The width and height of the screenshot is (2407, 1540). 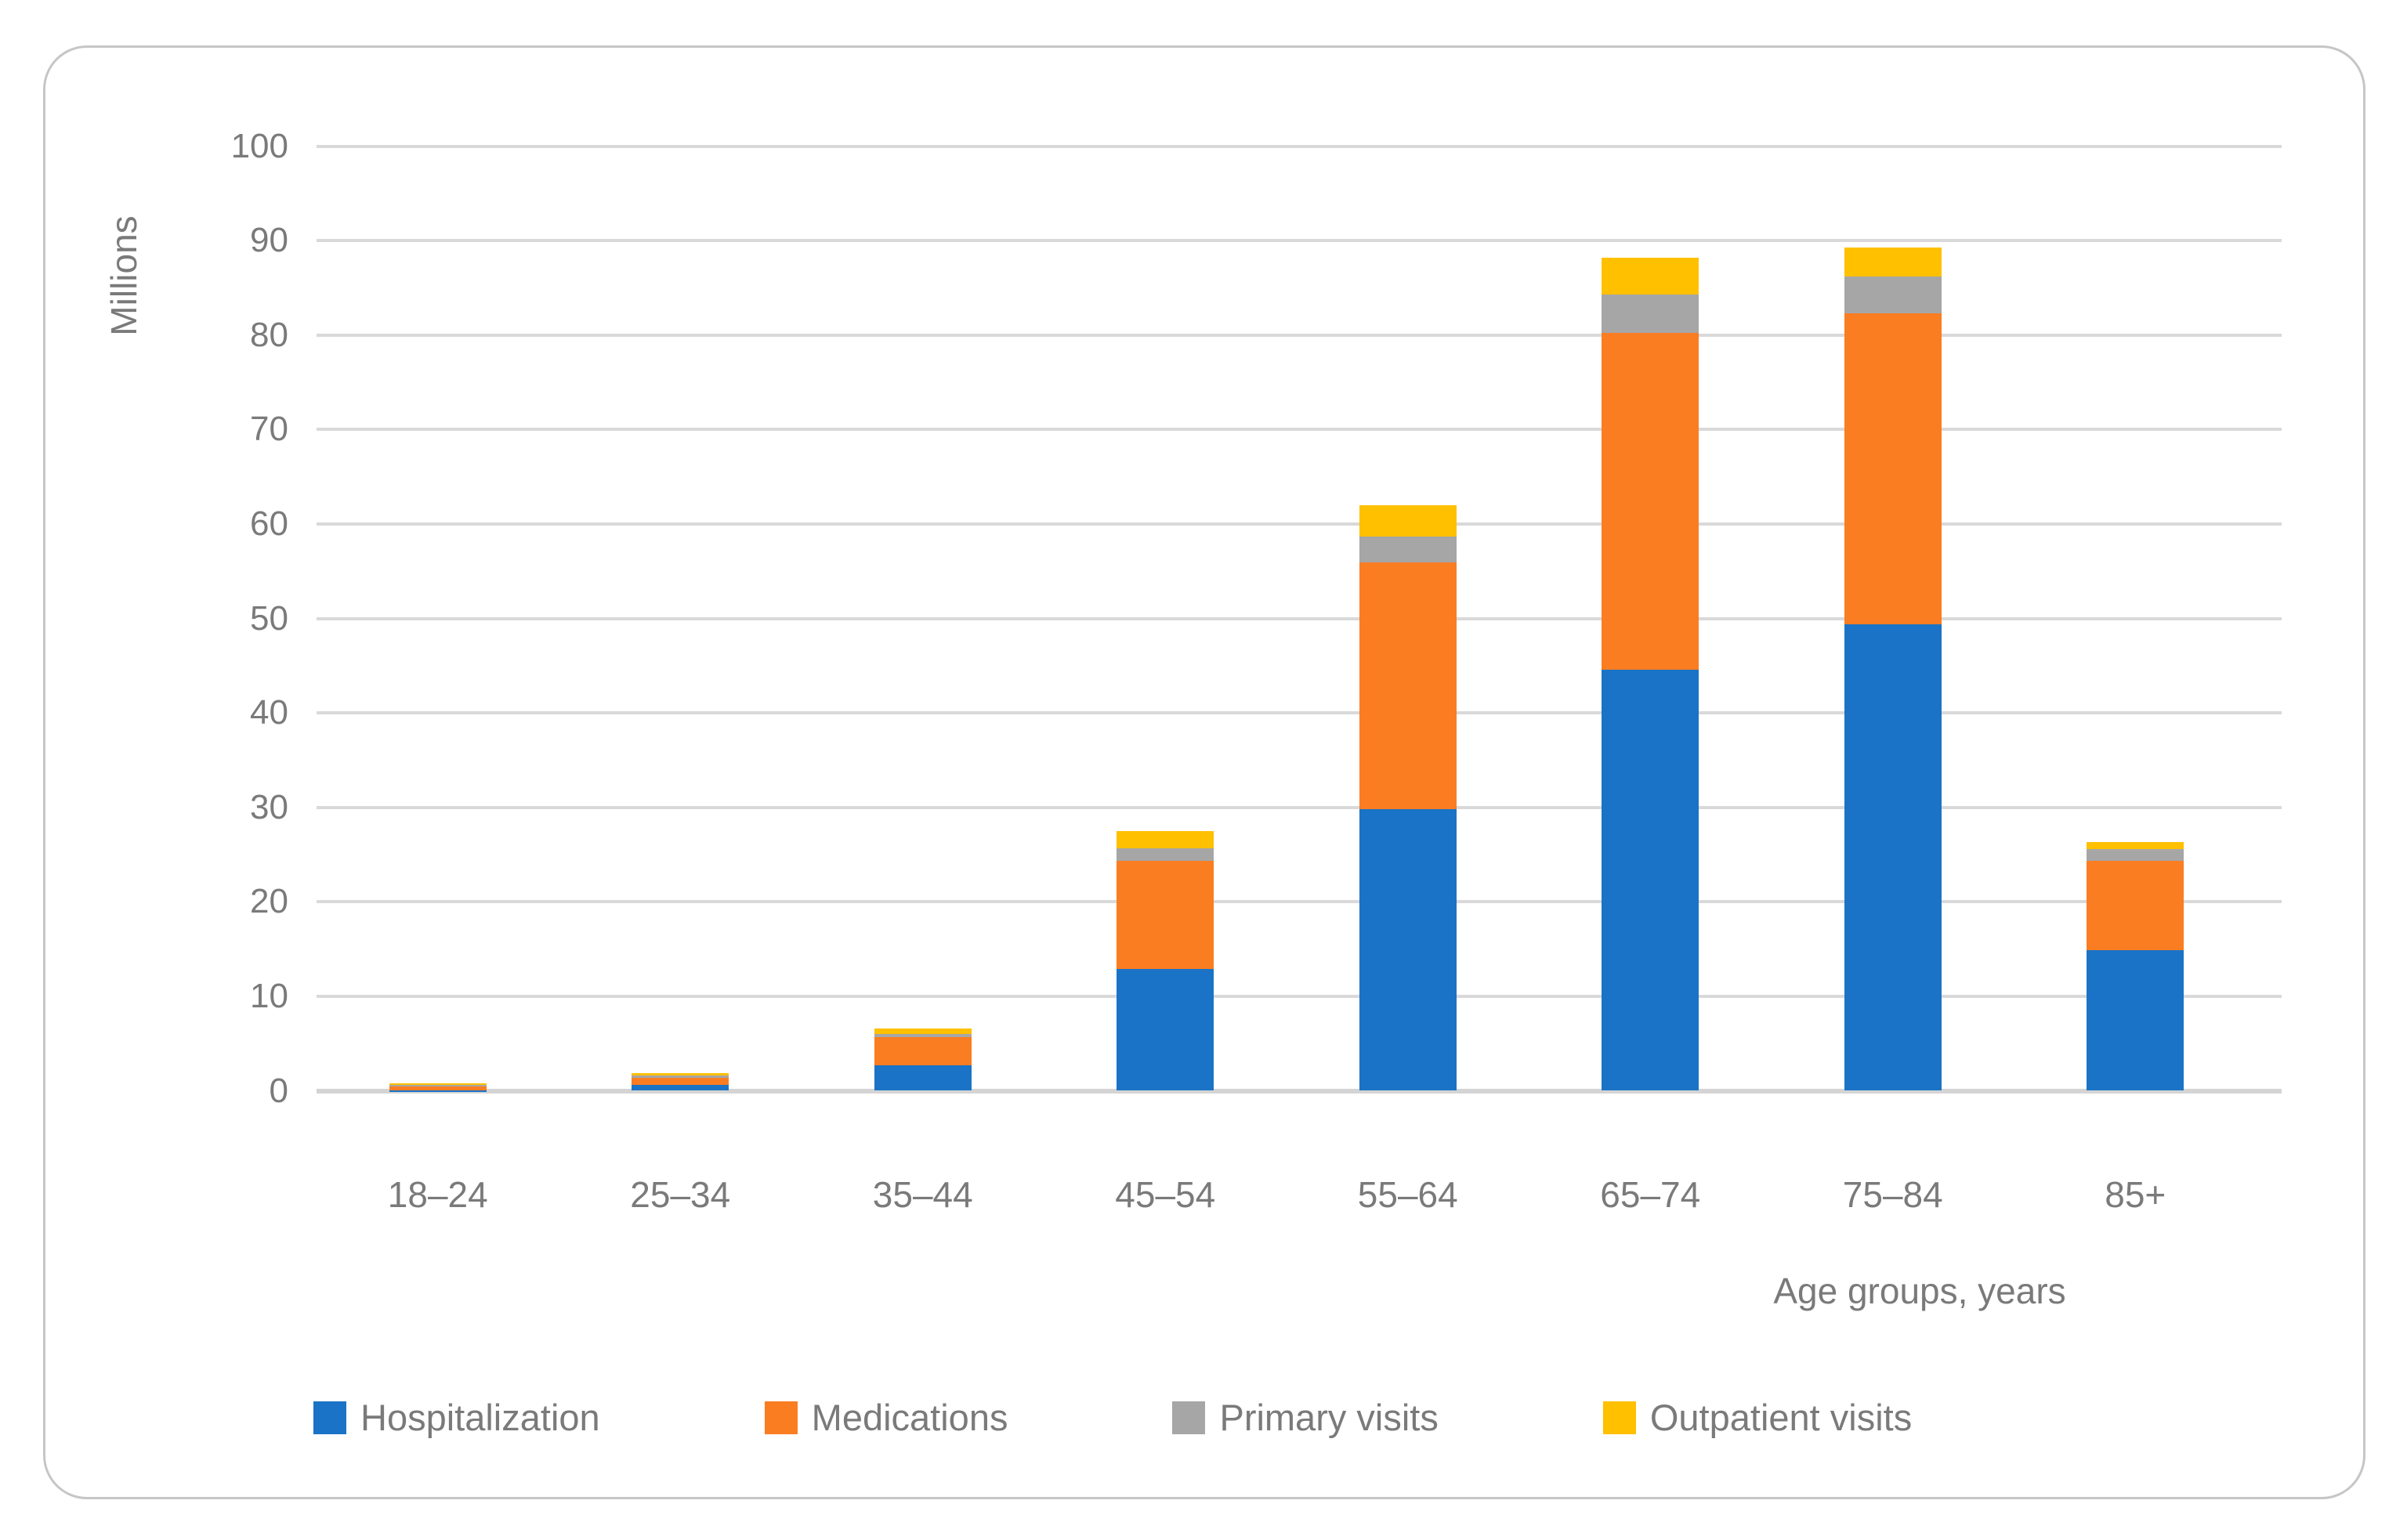 I want to click on bar-segment-18-24-outpatient-visits, so click(x=438, y=1084).